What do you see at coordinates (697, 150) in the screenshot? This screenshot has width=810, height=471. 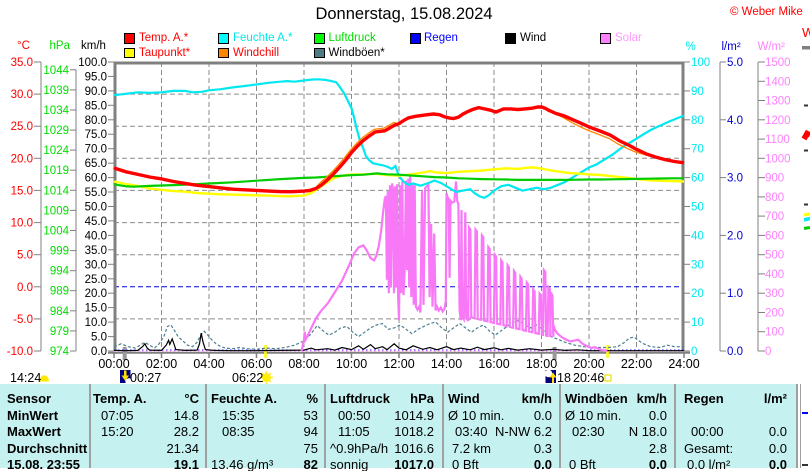 I see `svg-text: 70` at bounding box center [697, 150].